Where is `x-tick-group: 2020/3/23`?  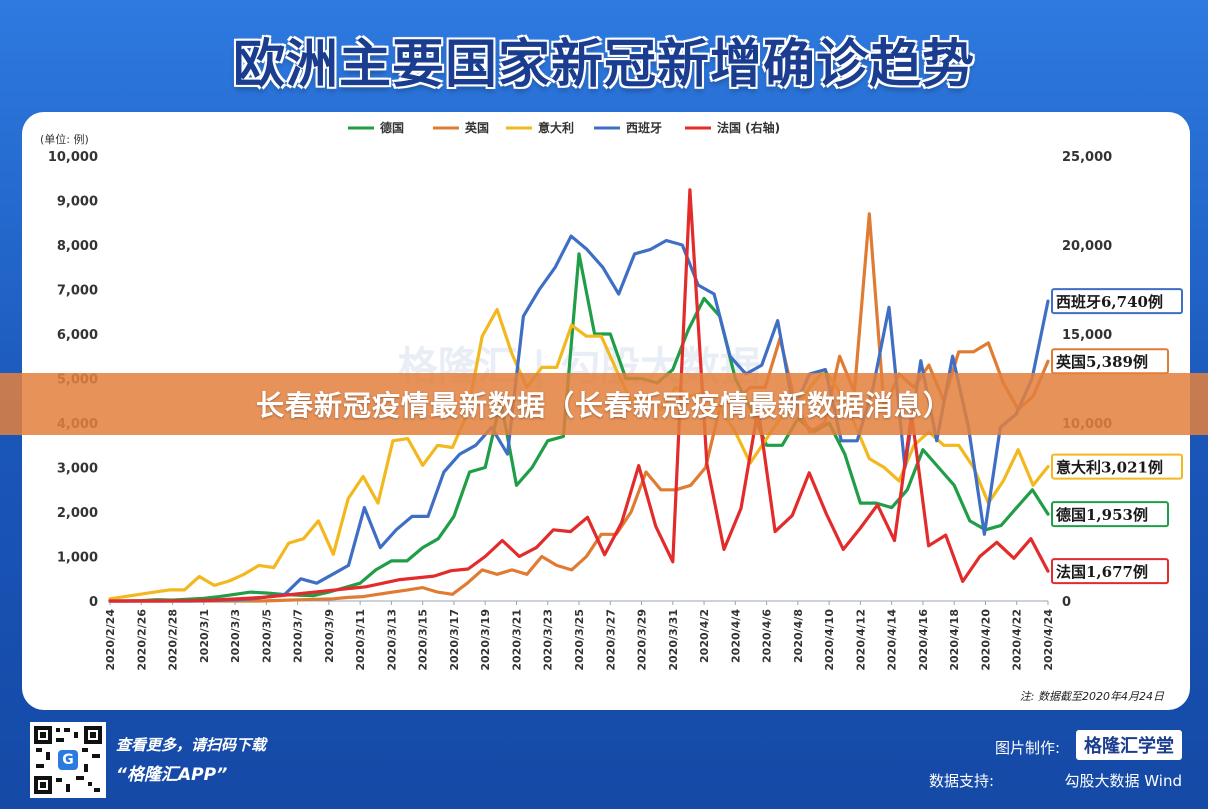
x-tick-group: 2020/3/23 is located at coordinates (548, 640).